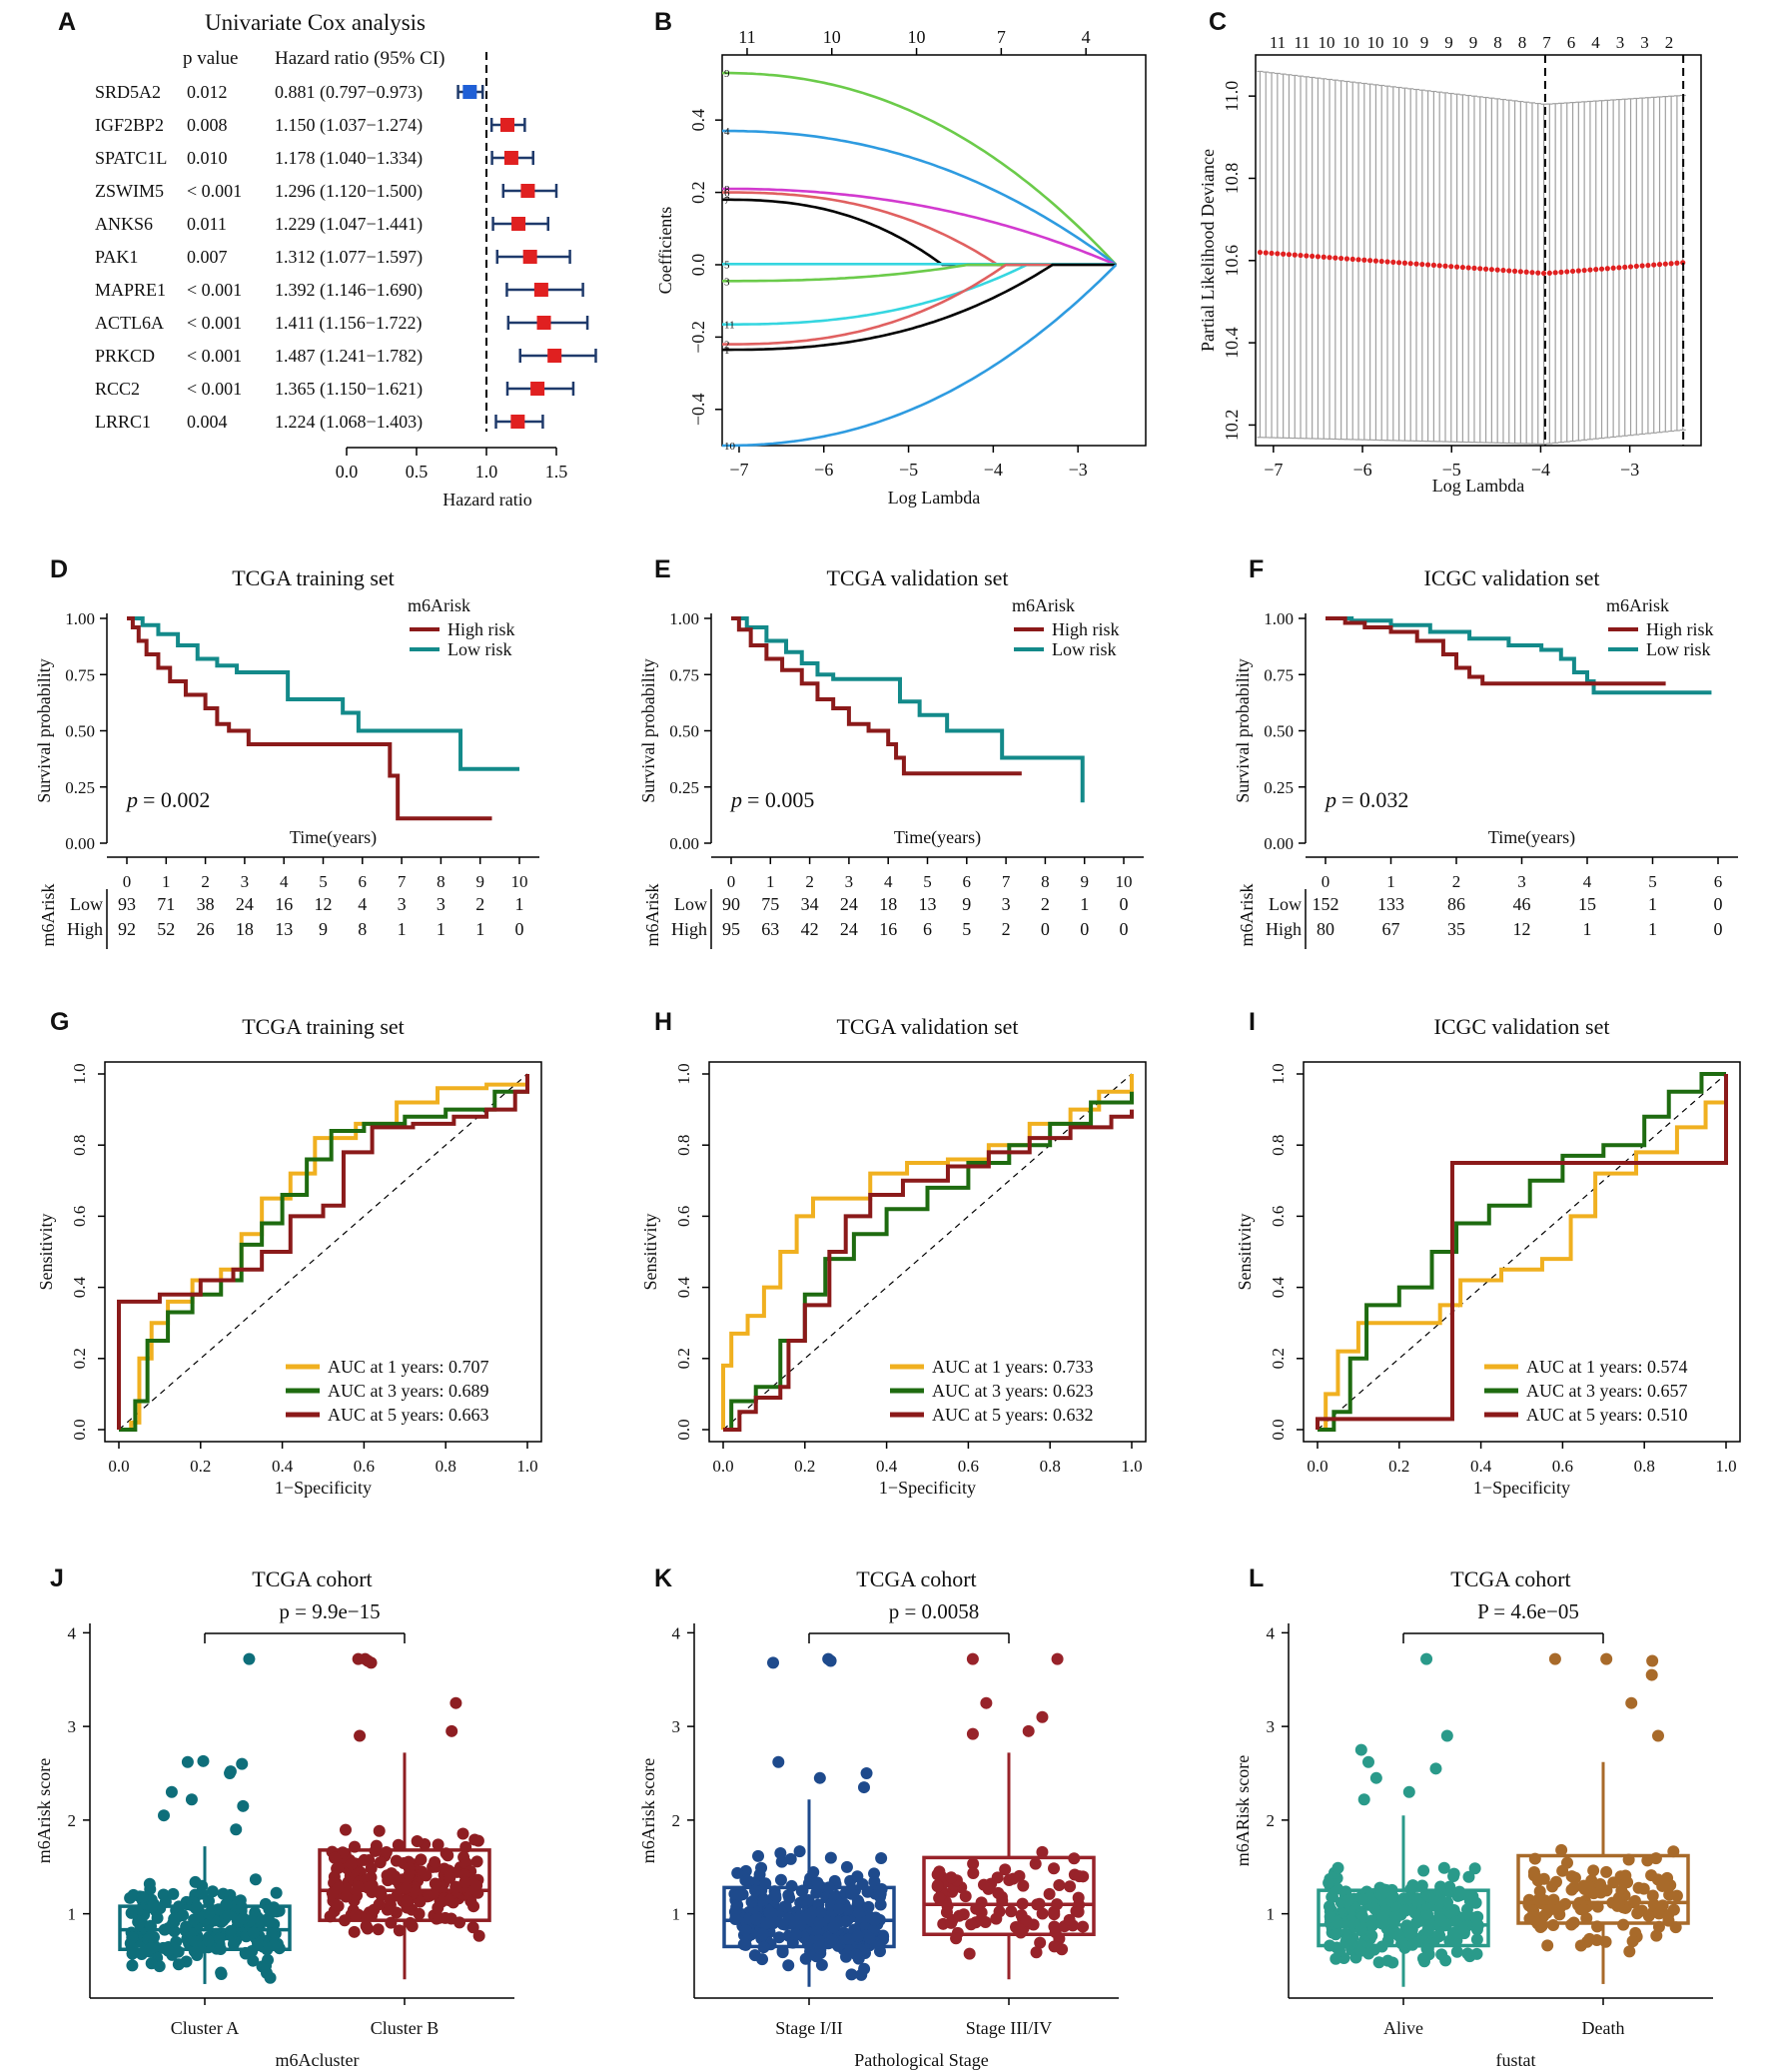 The width and height of the screenshot is (1770, 2072). What do you see at coordinates (966, 904) in the screenshot?
I see `count-low: 9` at bounding box center [966, 904].